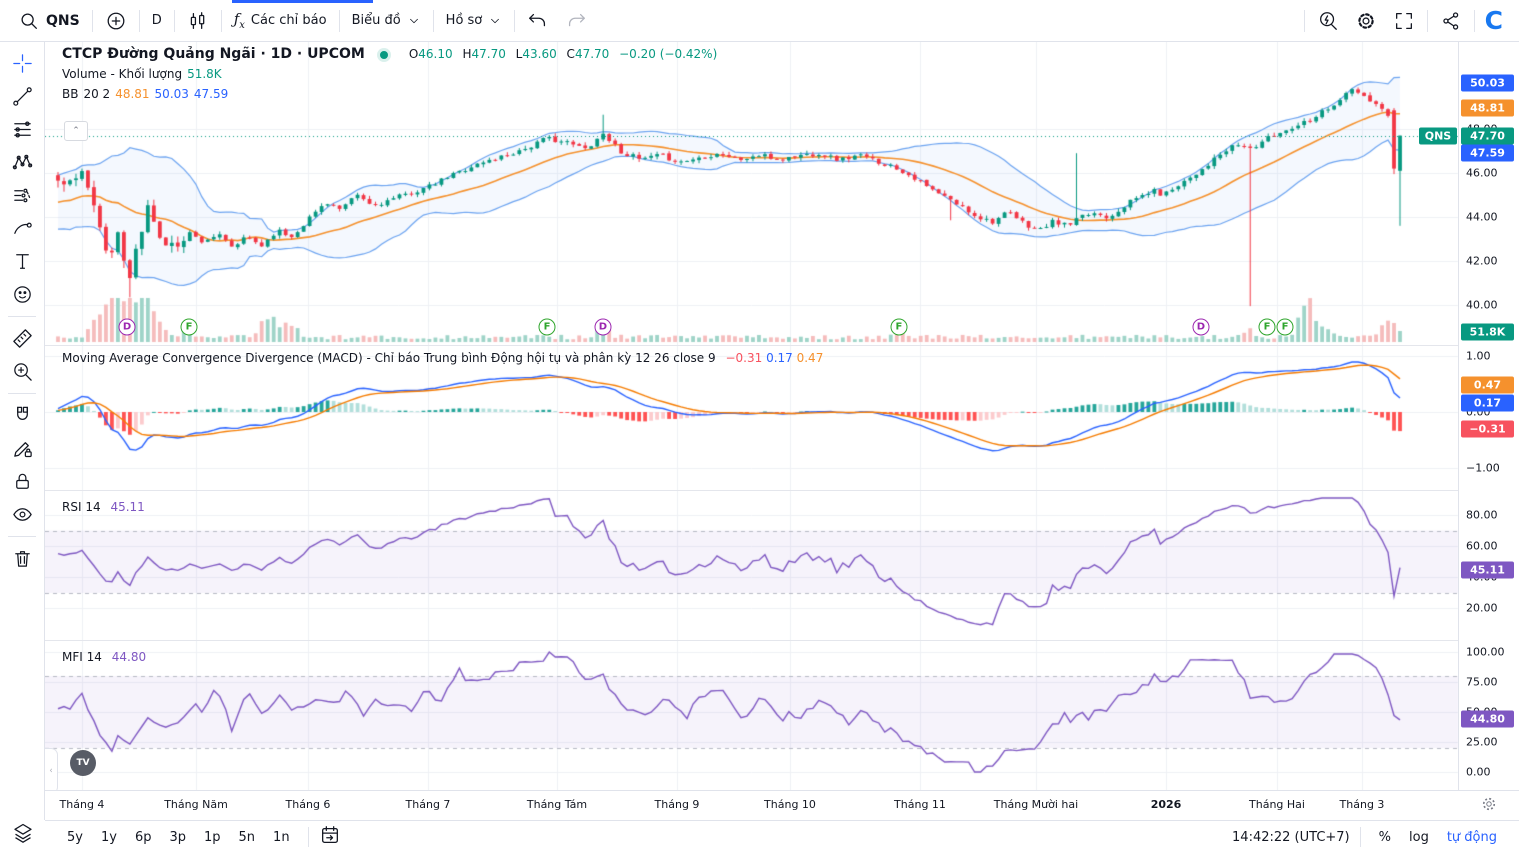 The width and height of the screenshot is (1519, 853). What do you see at coordinates (22, 415) in the screenshot?
I see `tool-magnet` at bounding box center [22, 415].